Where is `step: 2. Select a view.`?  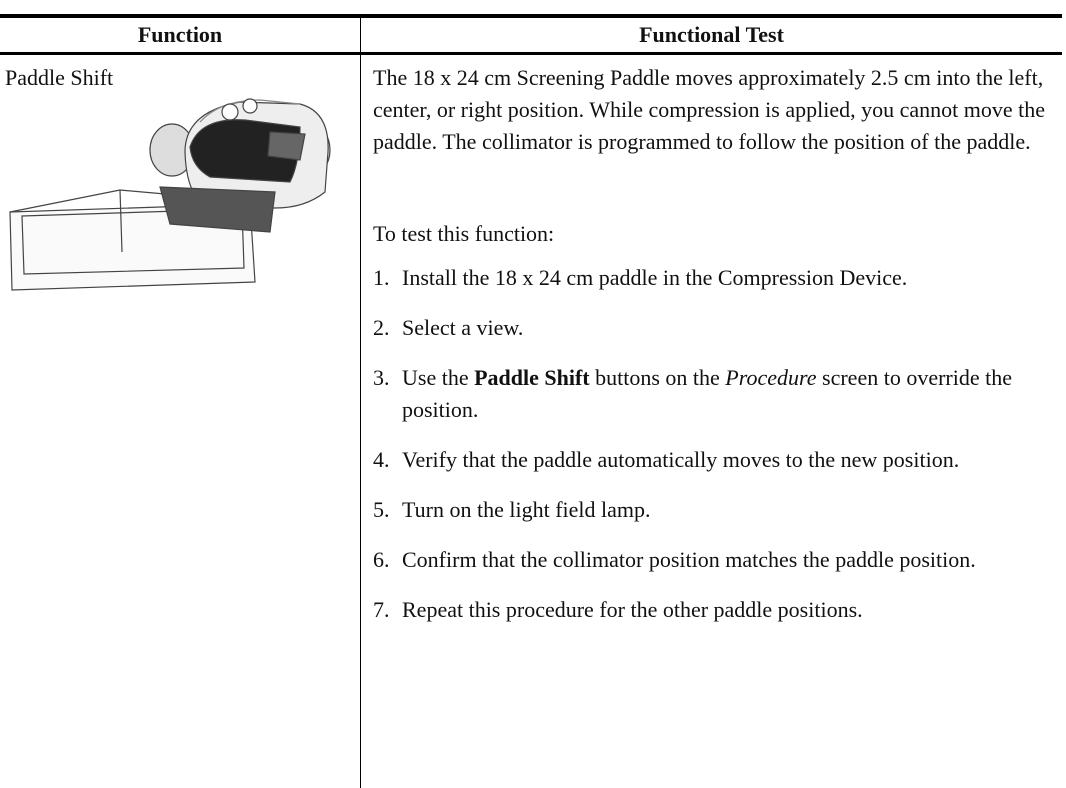 step: 2. Select a view. is located at coordinates (715, 328).